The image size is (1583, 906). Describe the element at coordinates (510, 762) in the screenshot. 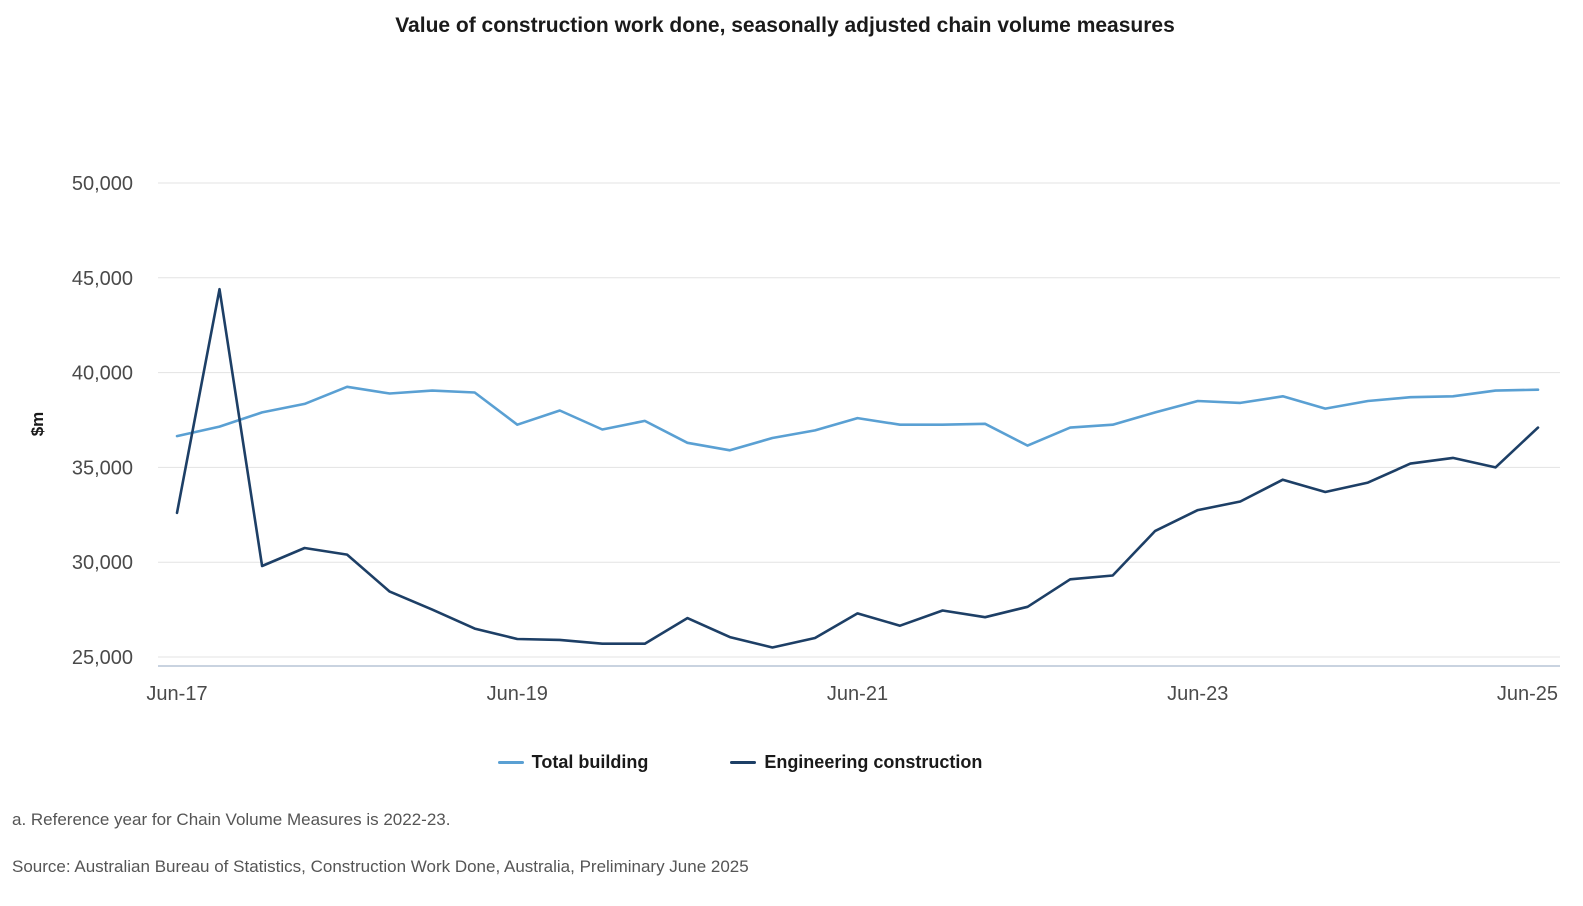

I see `legend-swatch-total-building` at that location.